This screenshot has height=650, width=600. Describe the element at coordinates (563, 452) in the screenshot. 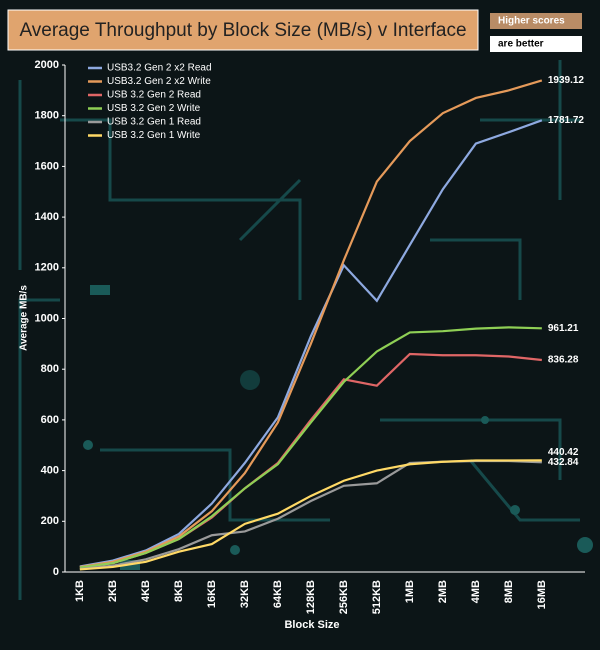

I see `data-label: 440.42` at that location.